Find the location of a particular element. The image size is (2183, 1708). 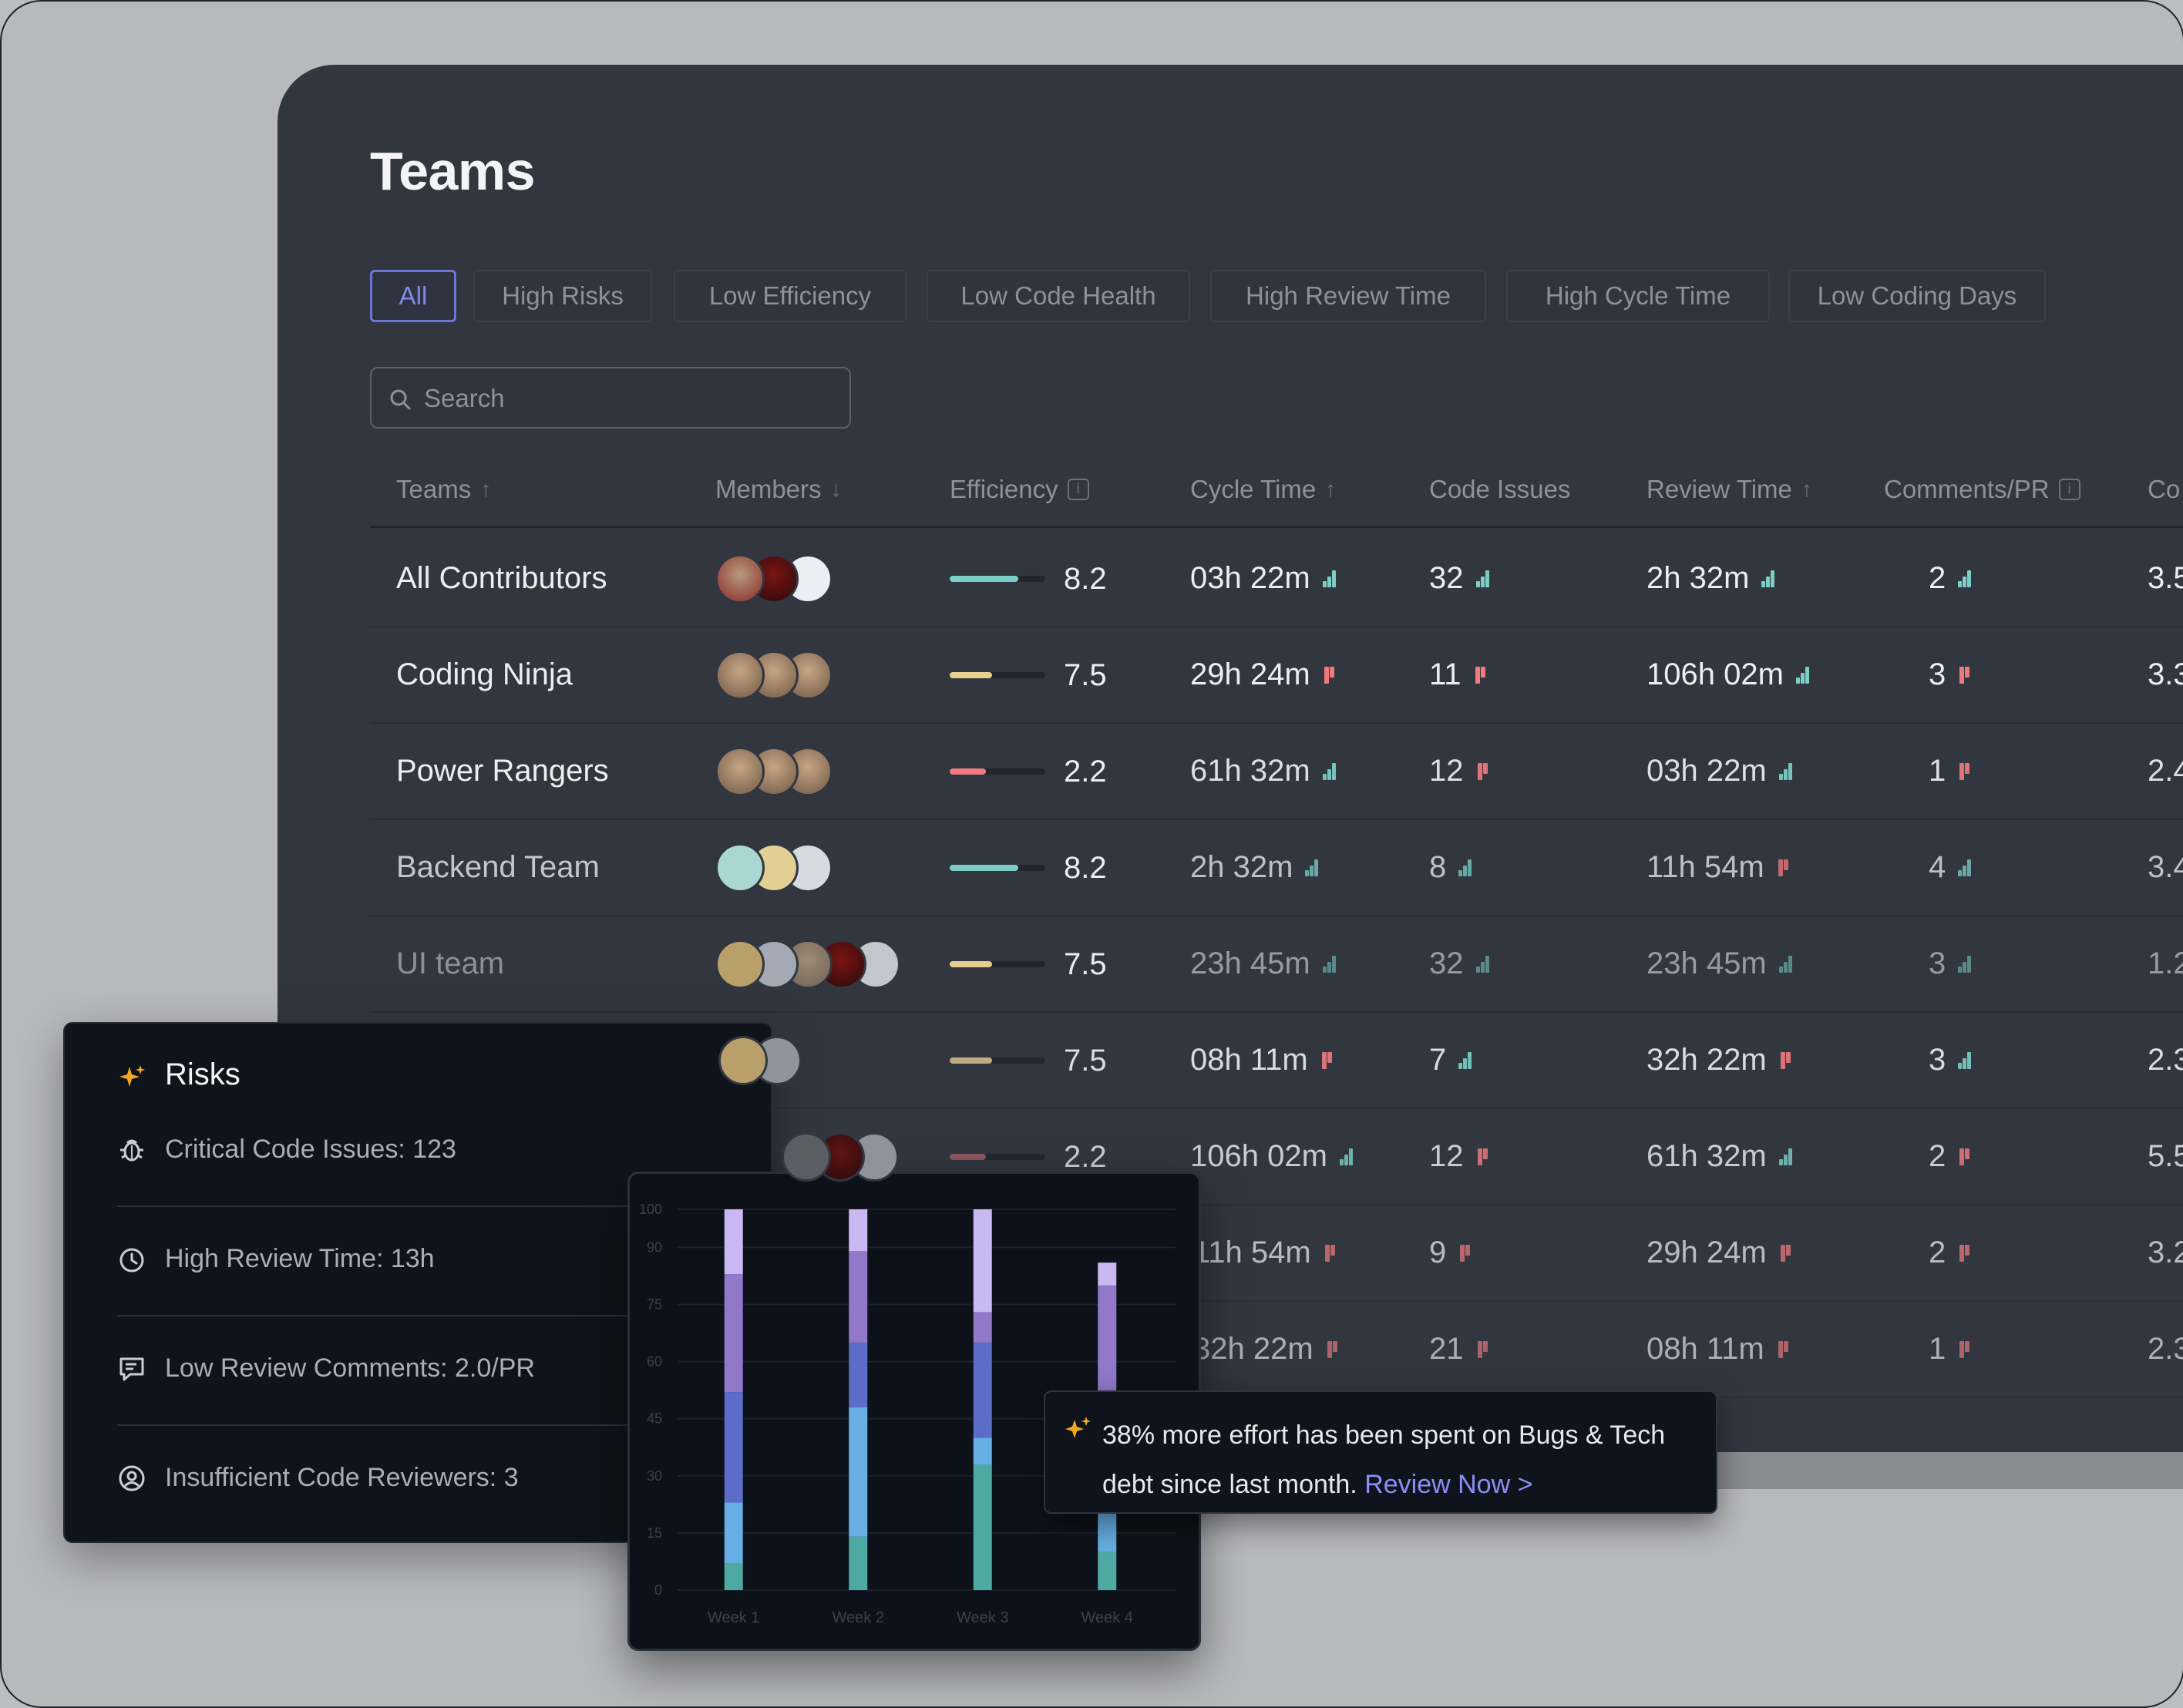

clock-icon is located at coordinates (132, 1260).